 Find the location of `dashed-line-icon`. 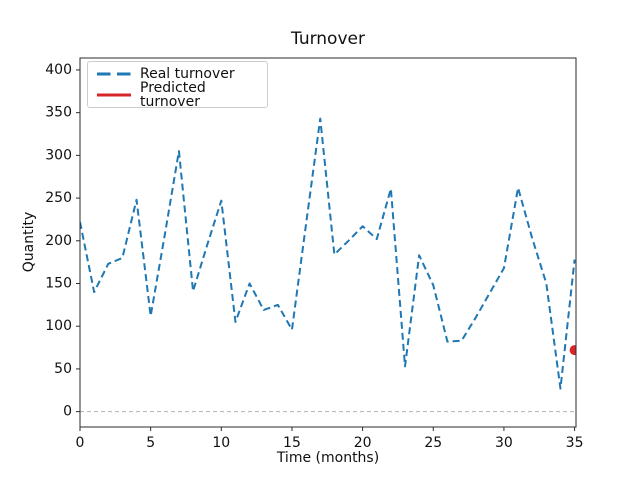

dashed-line-icon is located at coordinates (114, 74).